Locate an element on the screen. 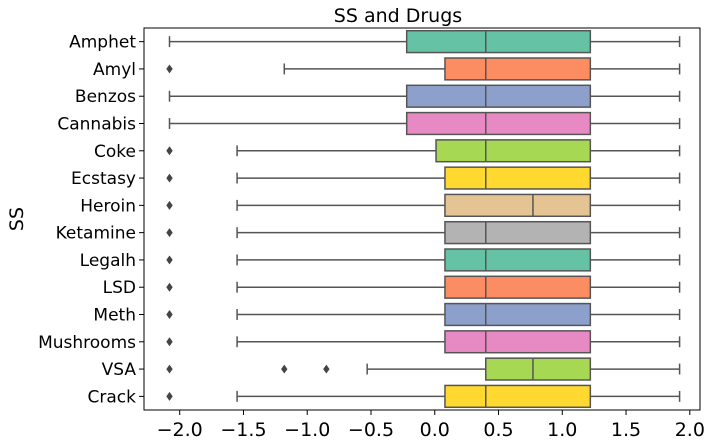 The height and width of the screenshot is (441, 706). iqr-box-ecstasy is located at coordinates (518, 178).